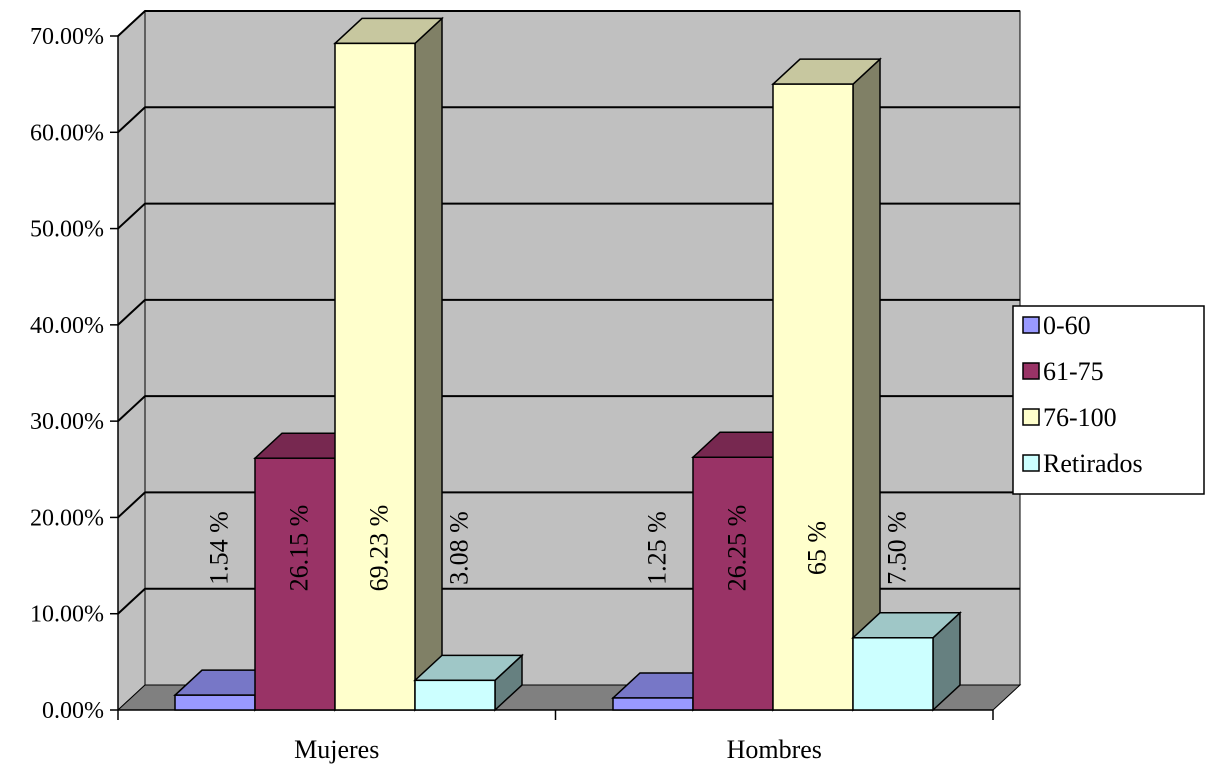 The image size is (1214, 764). Describe the element at coordinates (67, 37) in the screenshot. I see `y-tick-label: 70.00%` at that location.